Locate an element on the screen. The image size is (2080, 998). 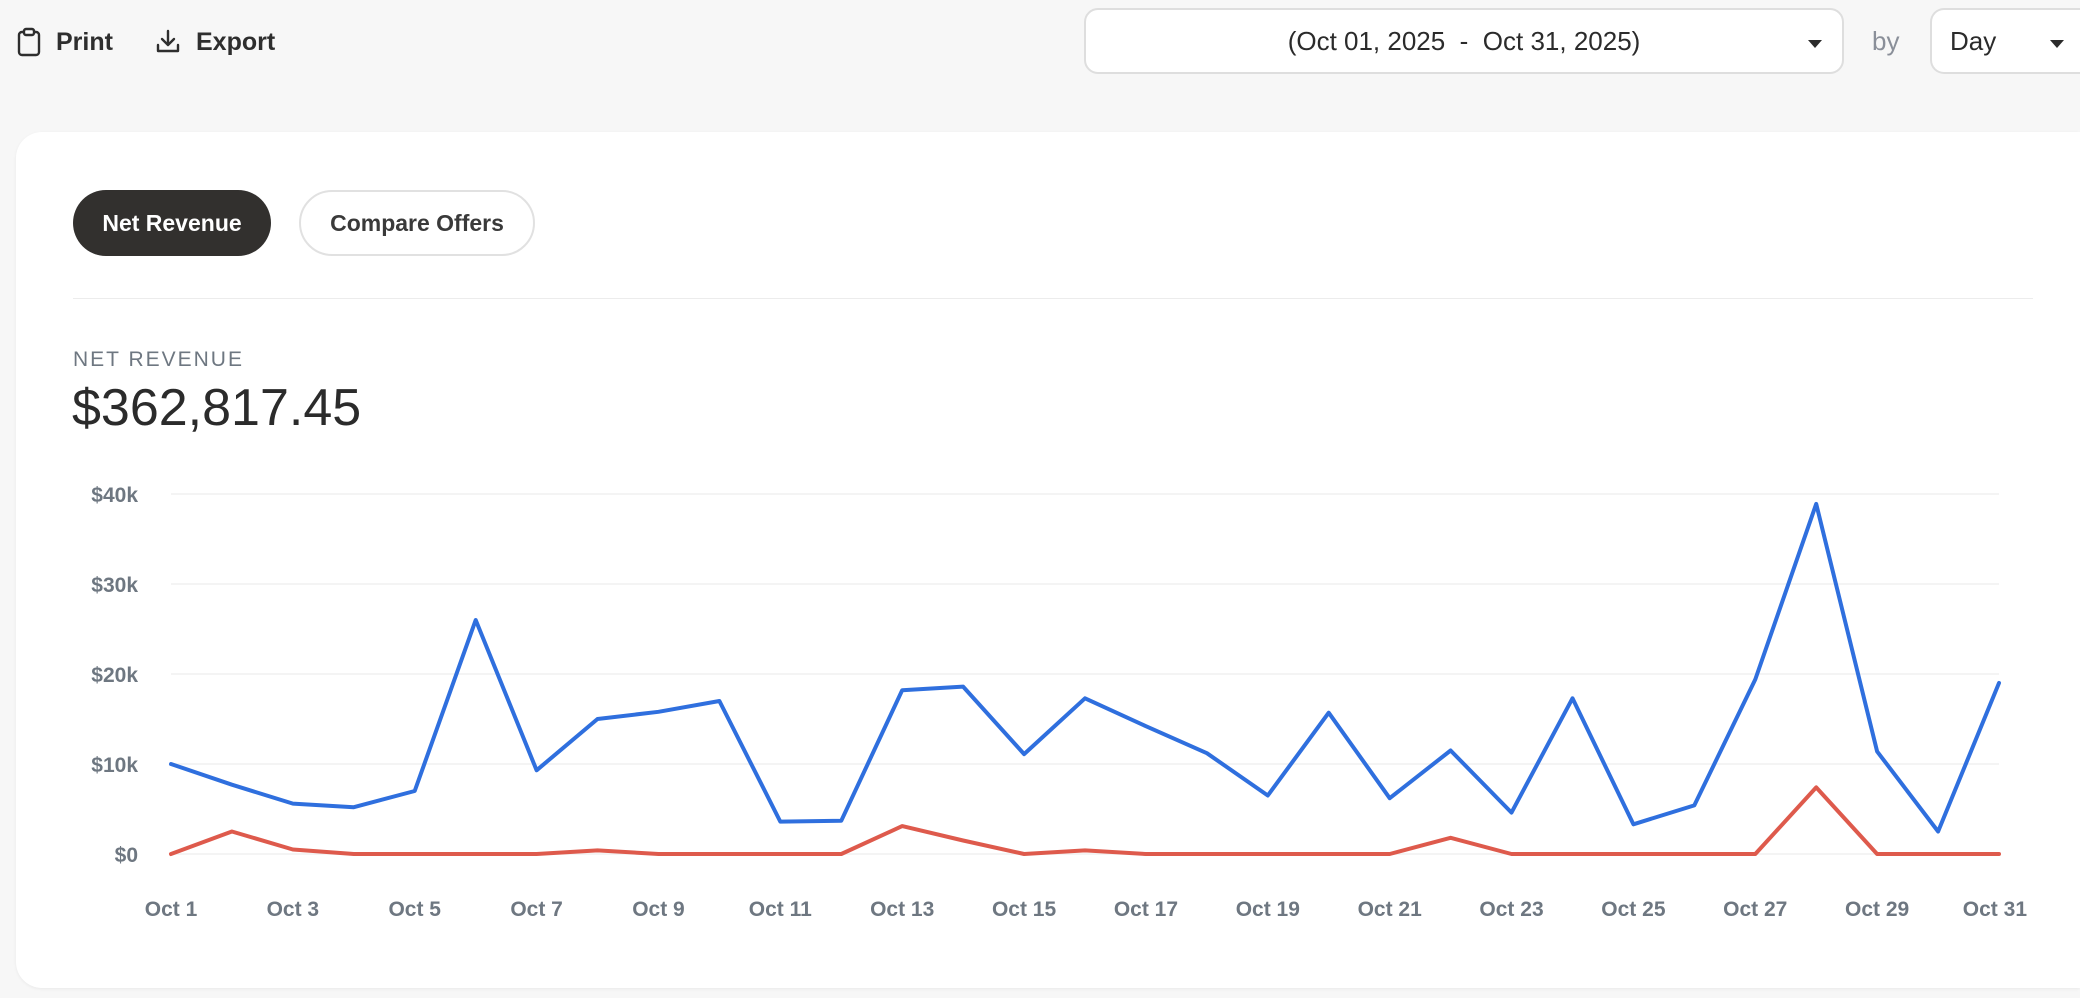
x-tick-label: Oct 1 is located at coordinates (171, 909).